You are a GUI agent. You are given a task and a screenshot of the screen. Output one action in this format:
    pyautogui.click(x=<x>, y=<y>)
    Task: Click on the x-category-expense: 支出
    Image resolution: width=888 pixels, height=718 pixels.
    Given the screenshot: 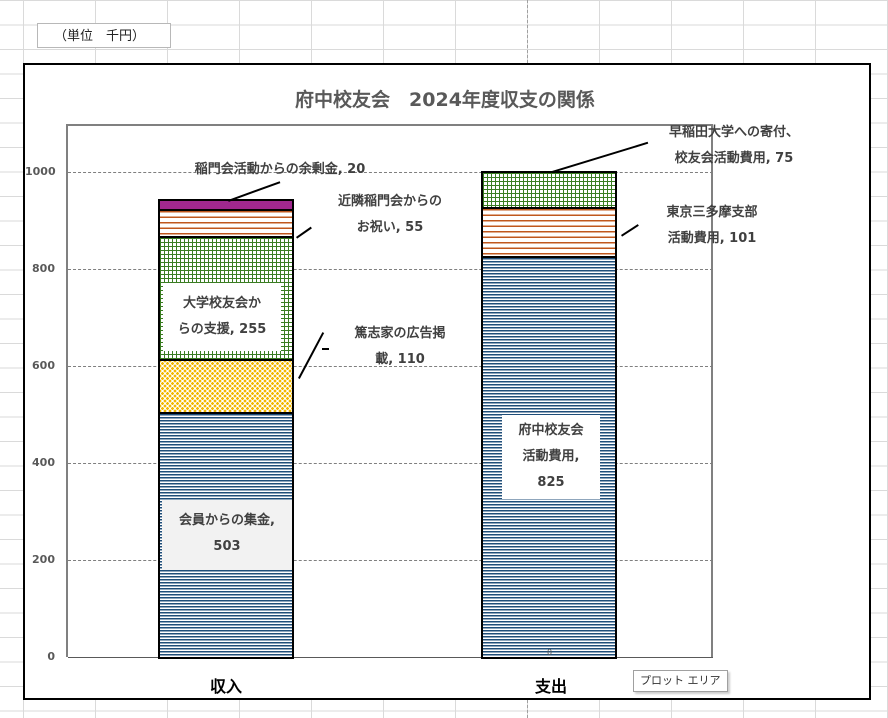 What is the action you would take?
    pyautogui.click(x=550, y=686)
    